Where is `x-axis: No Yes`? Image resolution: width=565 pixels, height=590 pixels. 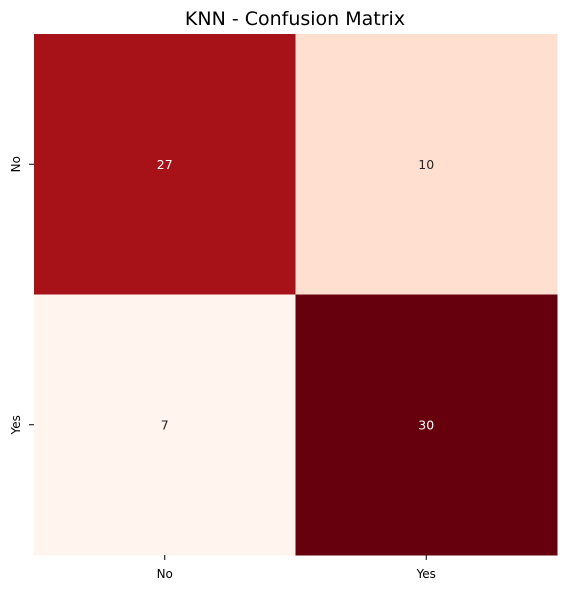 x-axis: No Yes is located at coordinates (296, 568).